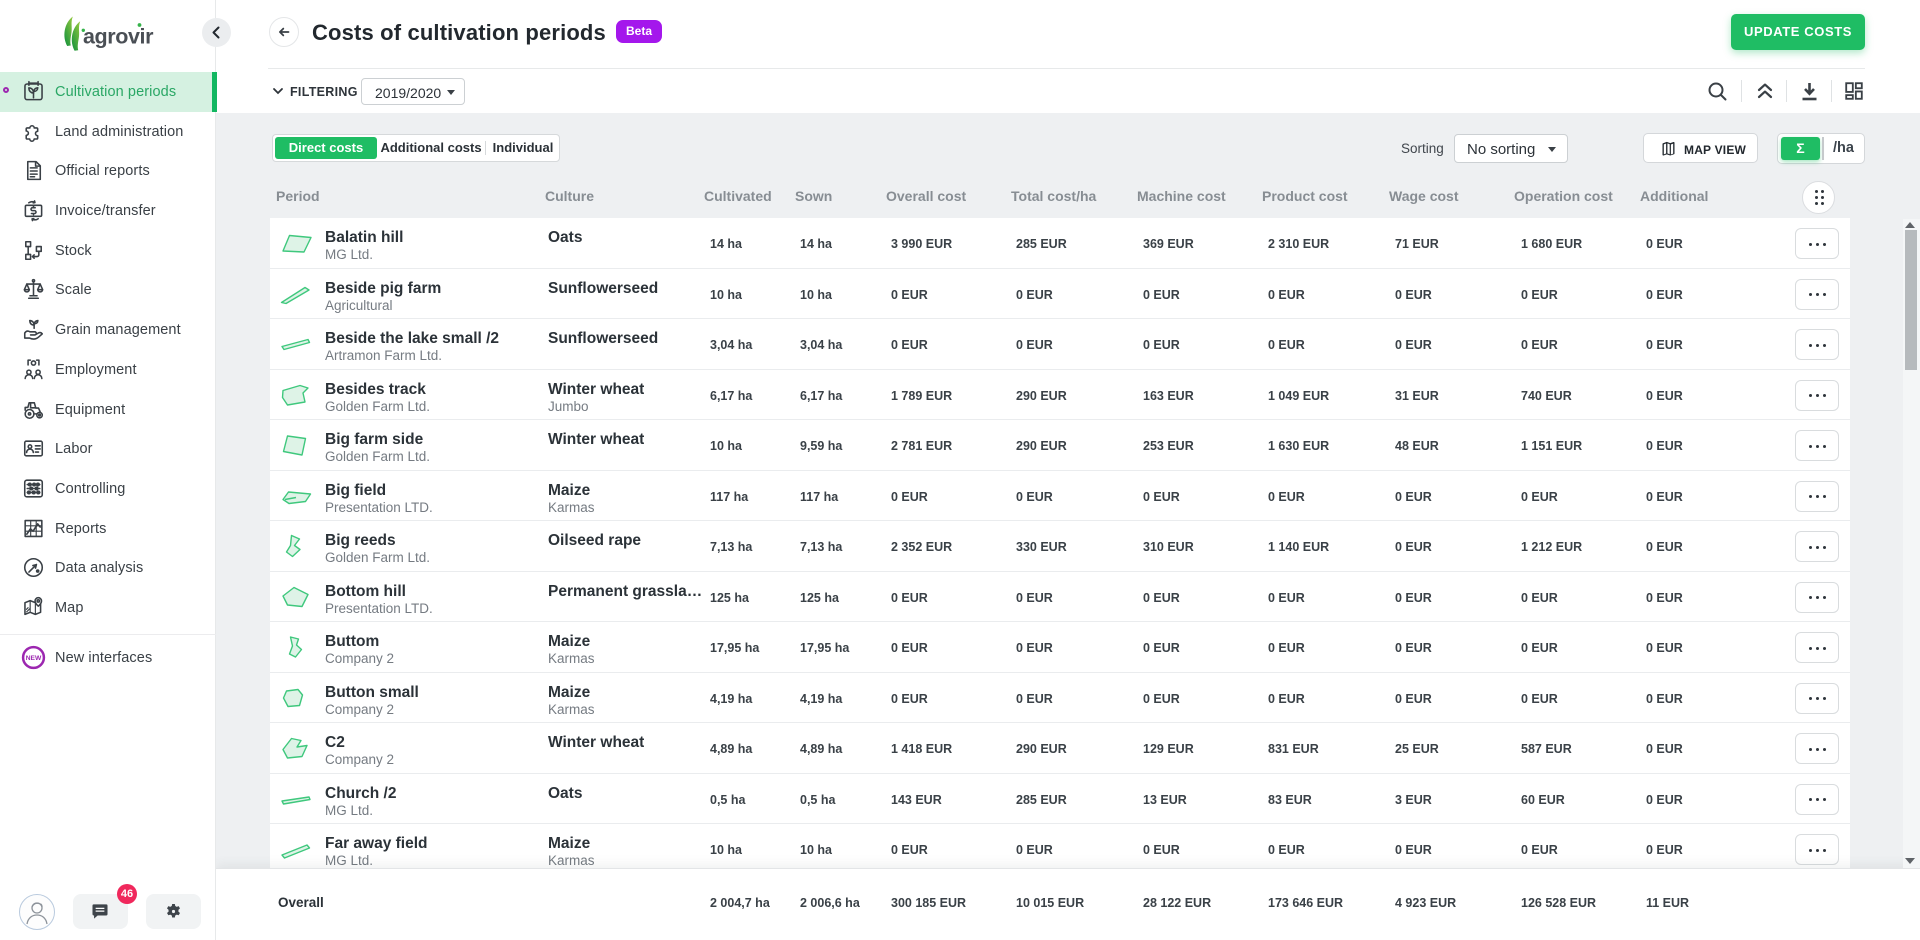 The height and width of the screenshot is (940, 1920). Describe the element at coordinates (118, 37) in the screenshot. I see `svg-text: agrovir` at that location.